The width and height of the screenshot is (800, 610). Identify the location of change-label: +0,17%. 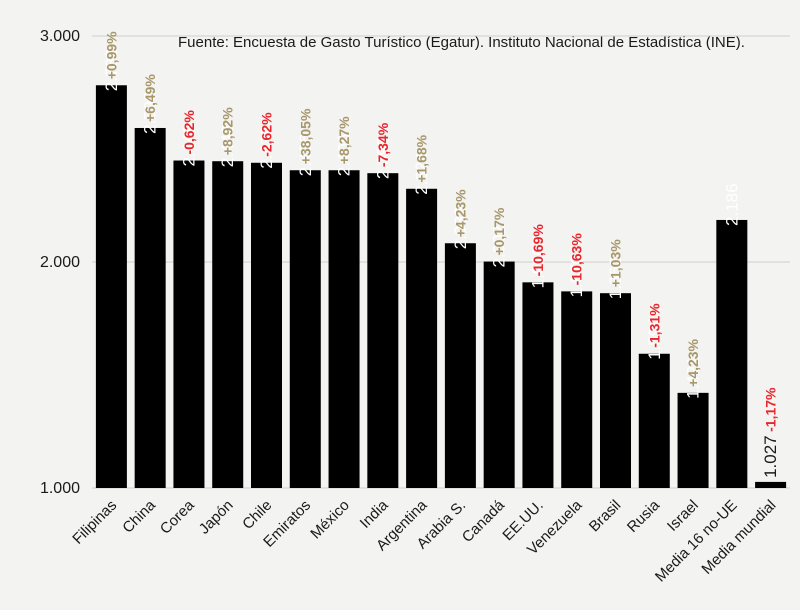
(499, 231).